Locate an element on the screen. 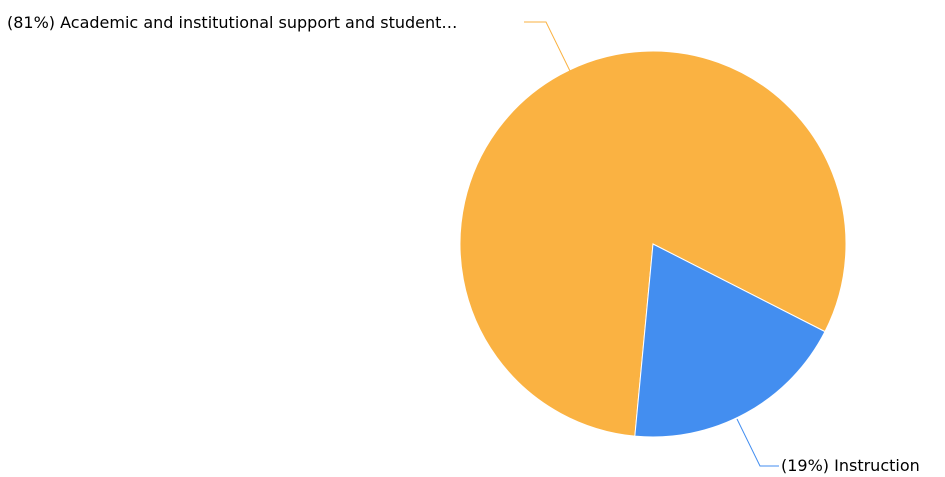  pie-slice-instruction is located at coordinates (730, 340).